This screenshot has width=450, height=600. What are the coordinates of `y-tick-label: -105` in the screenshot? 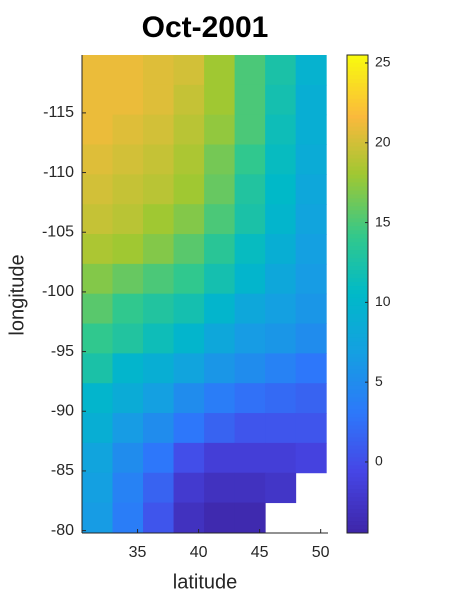 It's located at (58, 231).